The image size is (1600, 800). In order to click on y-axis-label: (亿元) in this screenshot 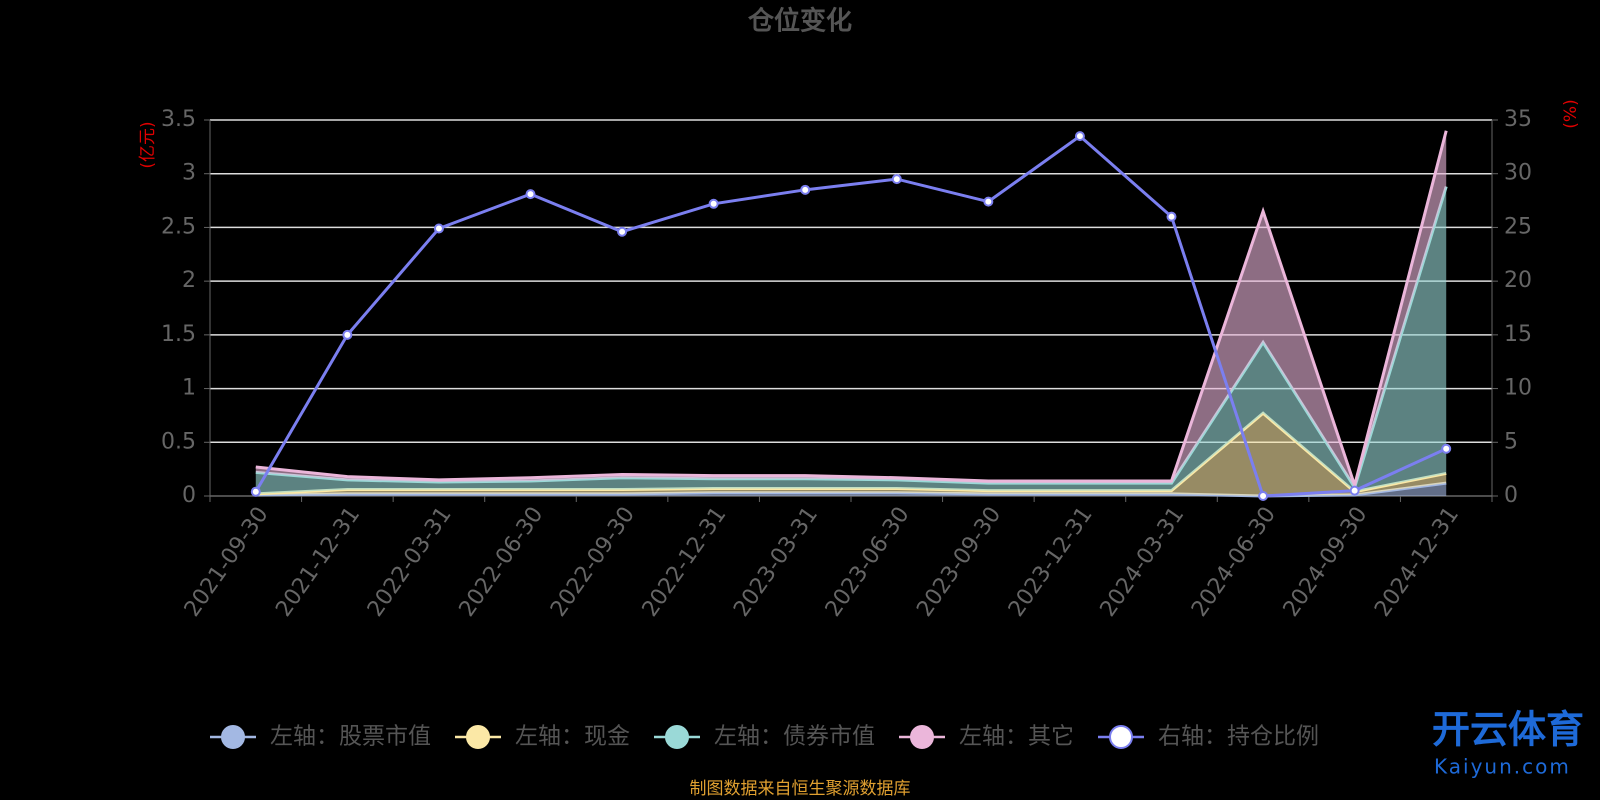, I will do `click(148, 144)`.